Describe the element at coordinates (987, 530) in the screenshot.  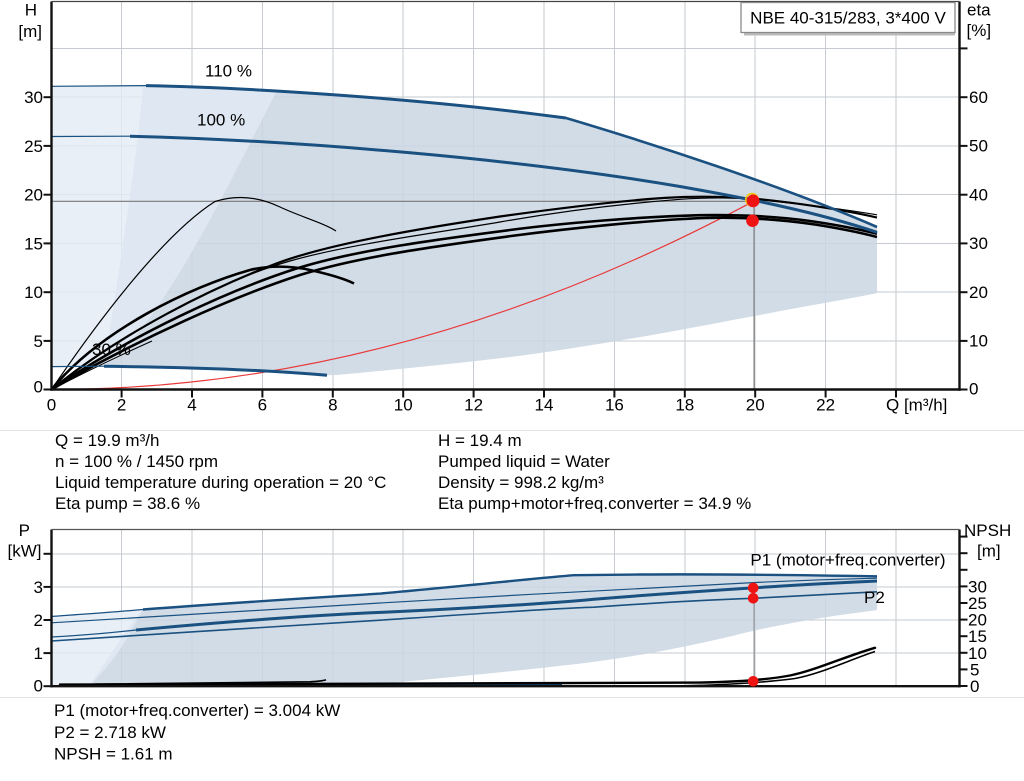
I see `svg-text: NPSH` at that location.